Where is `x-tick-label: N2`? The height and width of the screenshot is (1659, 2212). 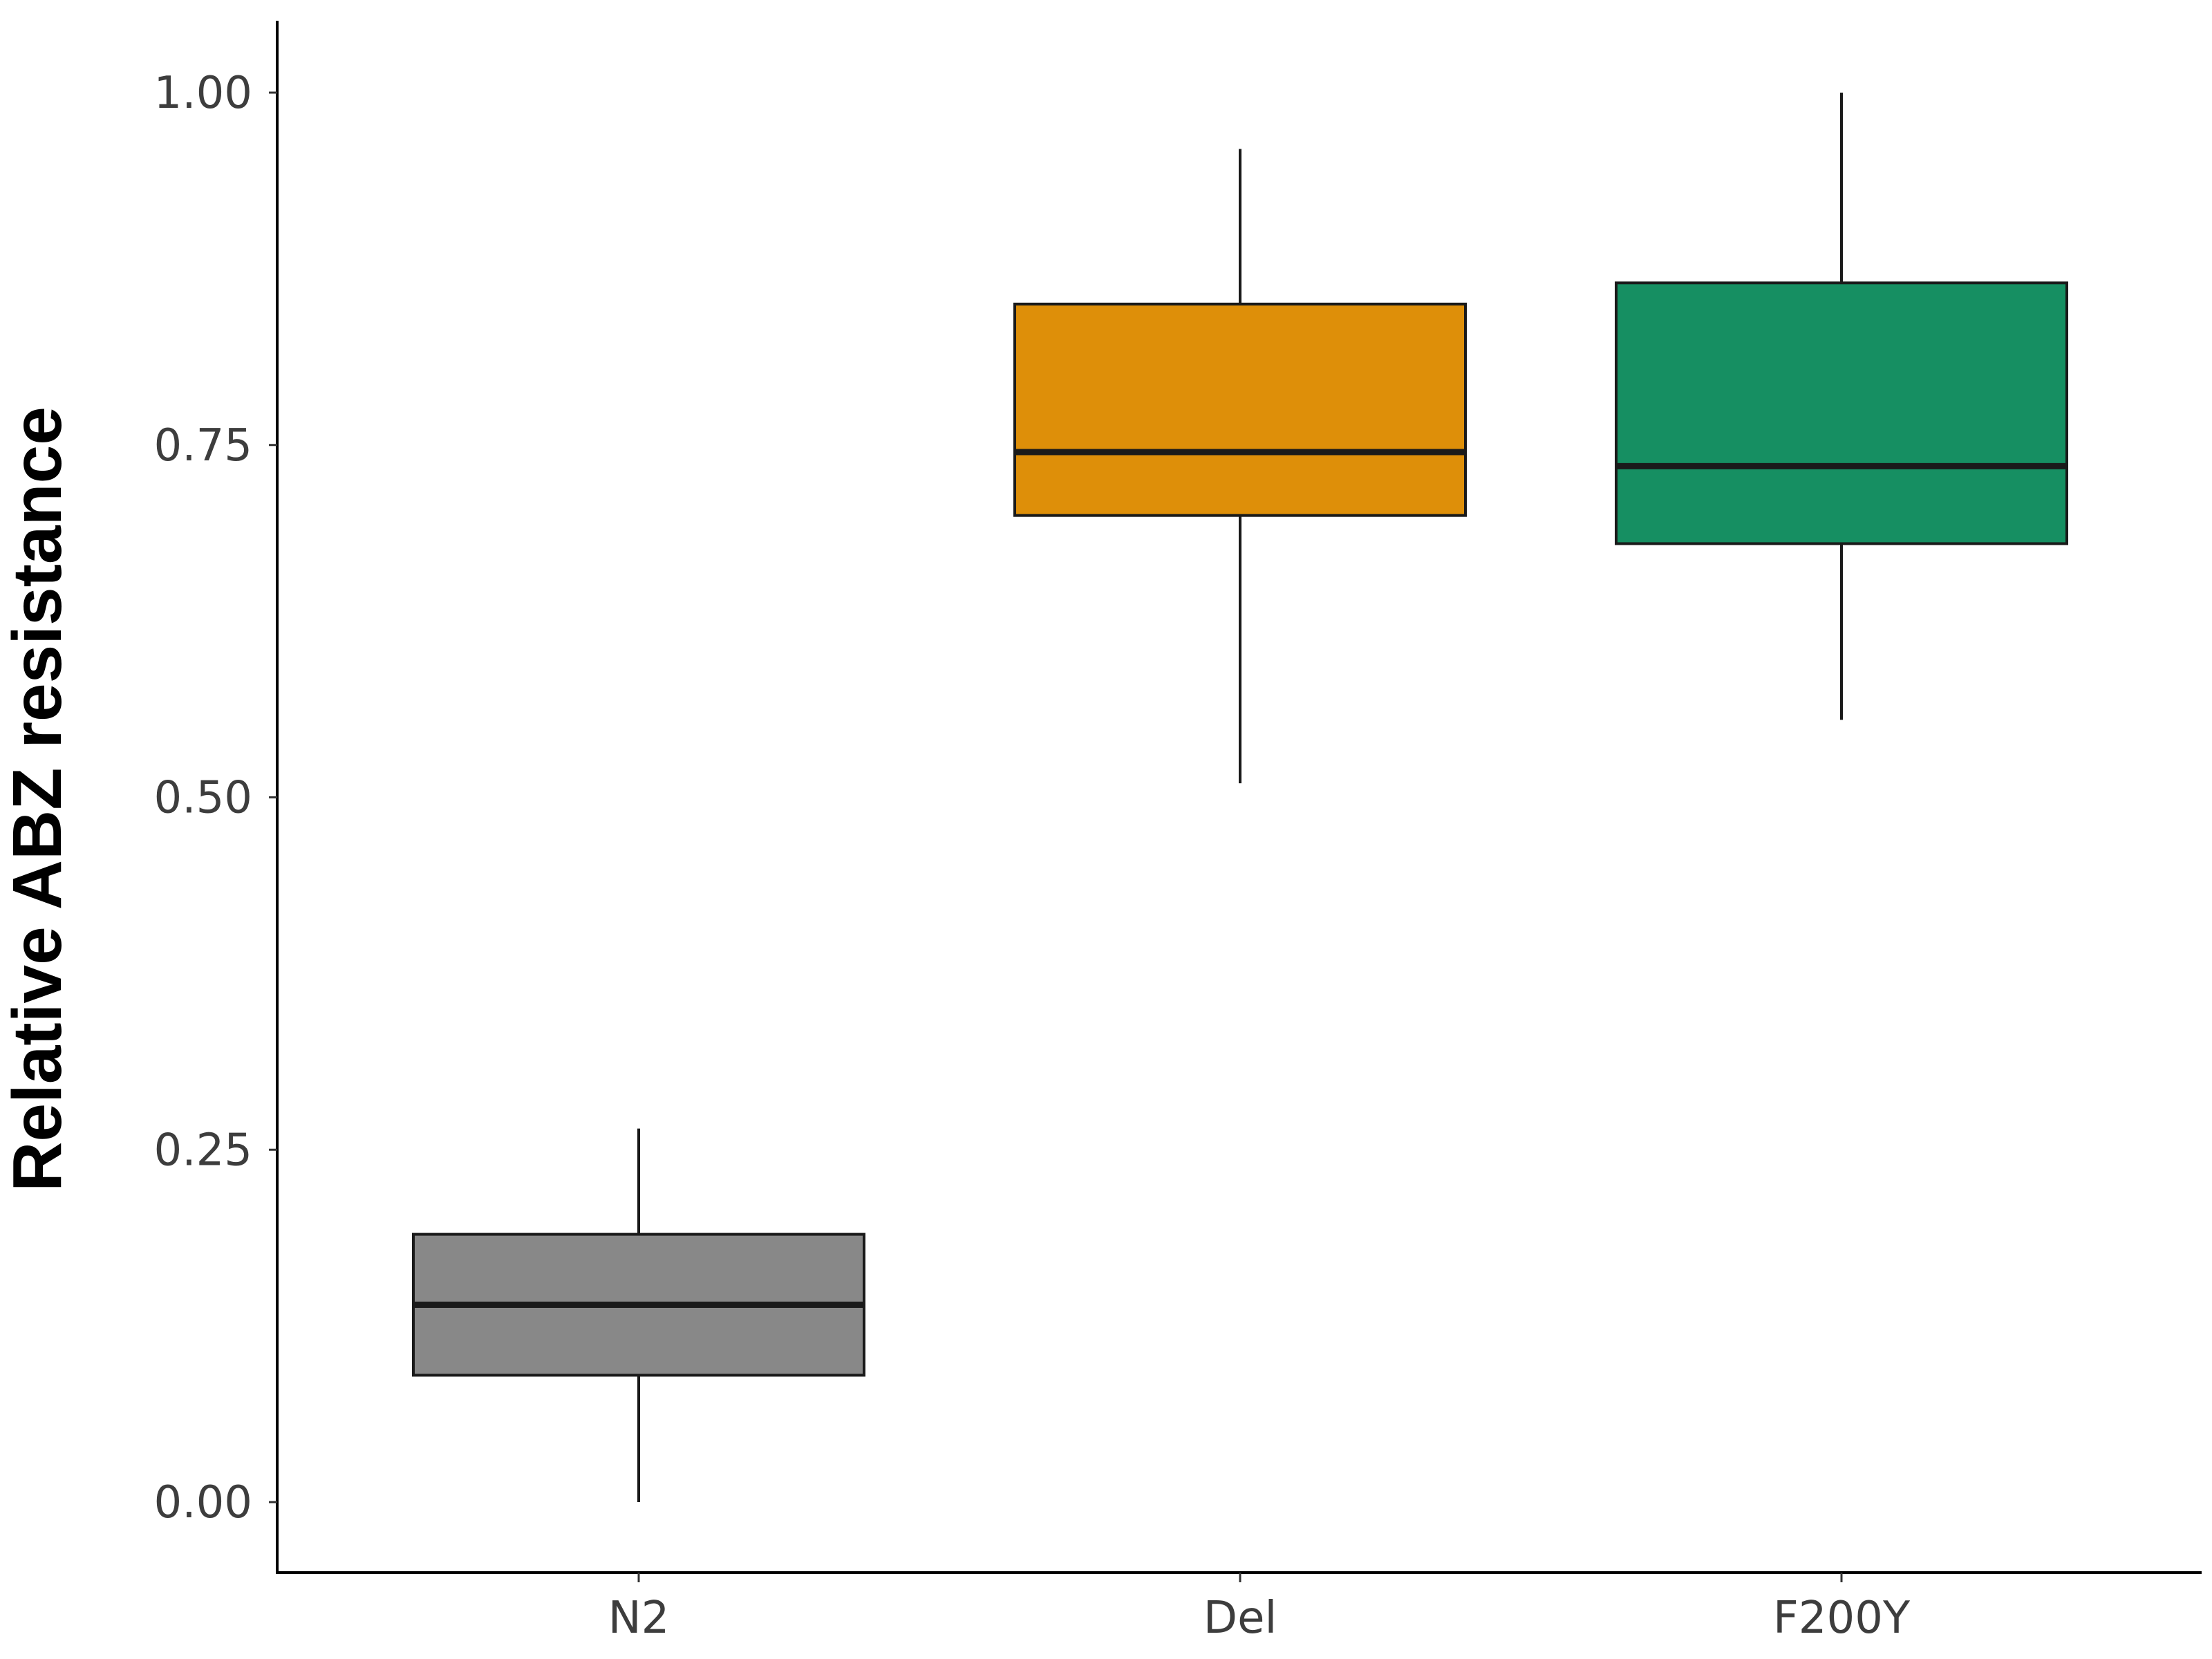 x-tick-label: N2 is located at coordinates (639, 1619).